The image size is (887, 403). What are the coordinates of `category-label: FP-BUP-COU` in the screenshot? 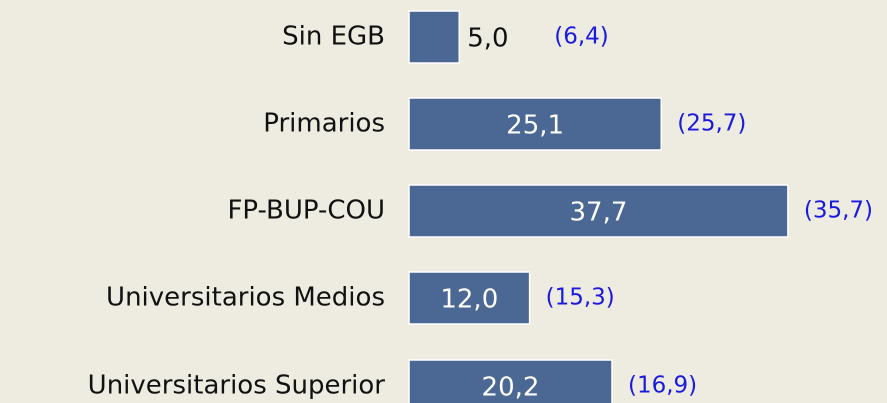 It's located at (306, 211).